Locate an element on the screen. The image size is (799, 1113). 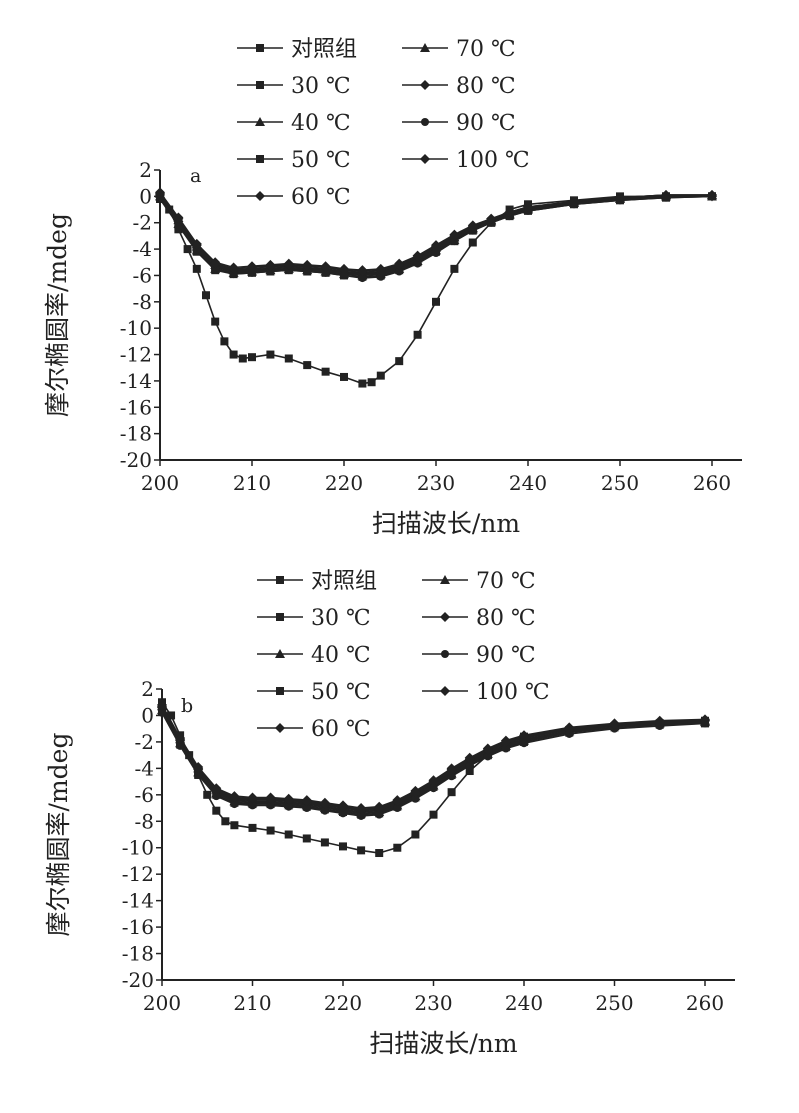
legend-label: 50 ℃ is located at coordinates (321, 160).